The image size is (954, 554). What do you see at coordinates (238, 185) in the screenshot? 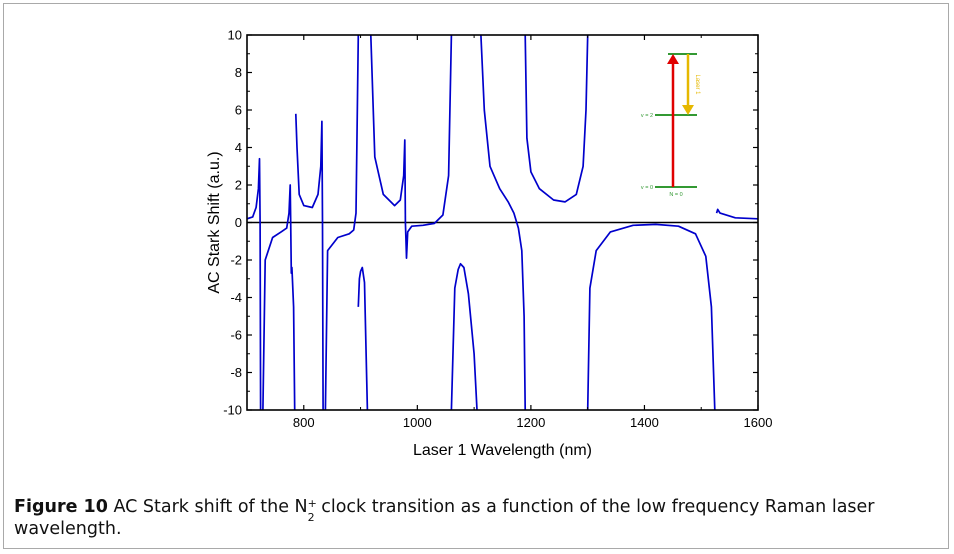
I see `y-tick-label: 2` at bounding box center [238, 185].